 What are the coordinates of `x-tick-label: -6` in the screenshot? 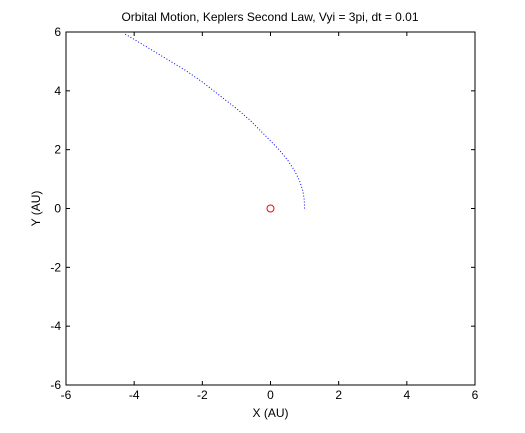 It's located at (66, 395).